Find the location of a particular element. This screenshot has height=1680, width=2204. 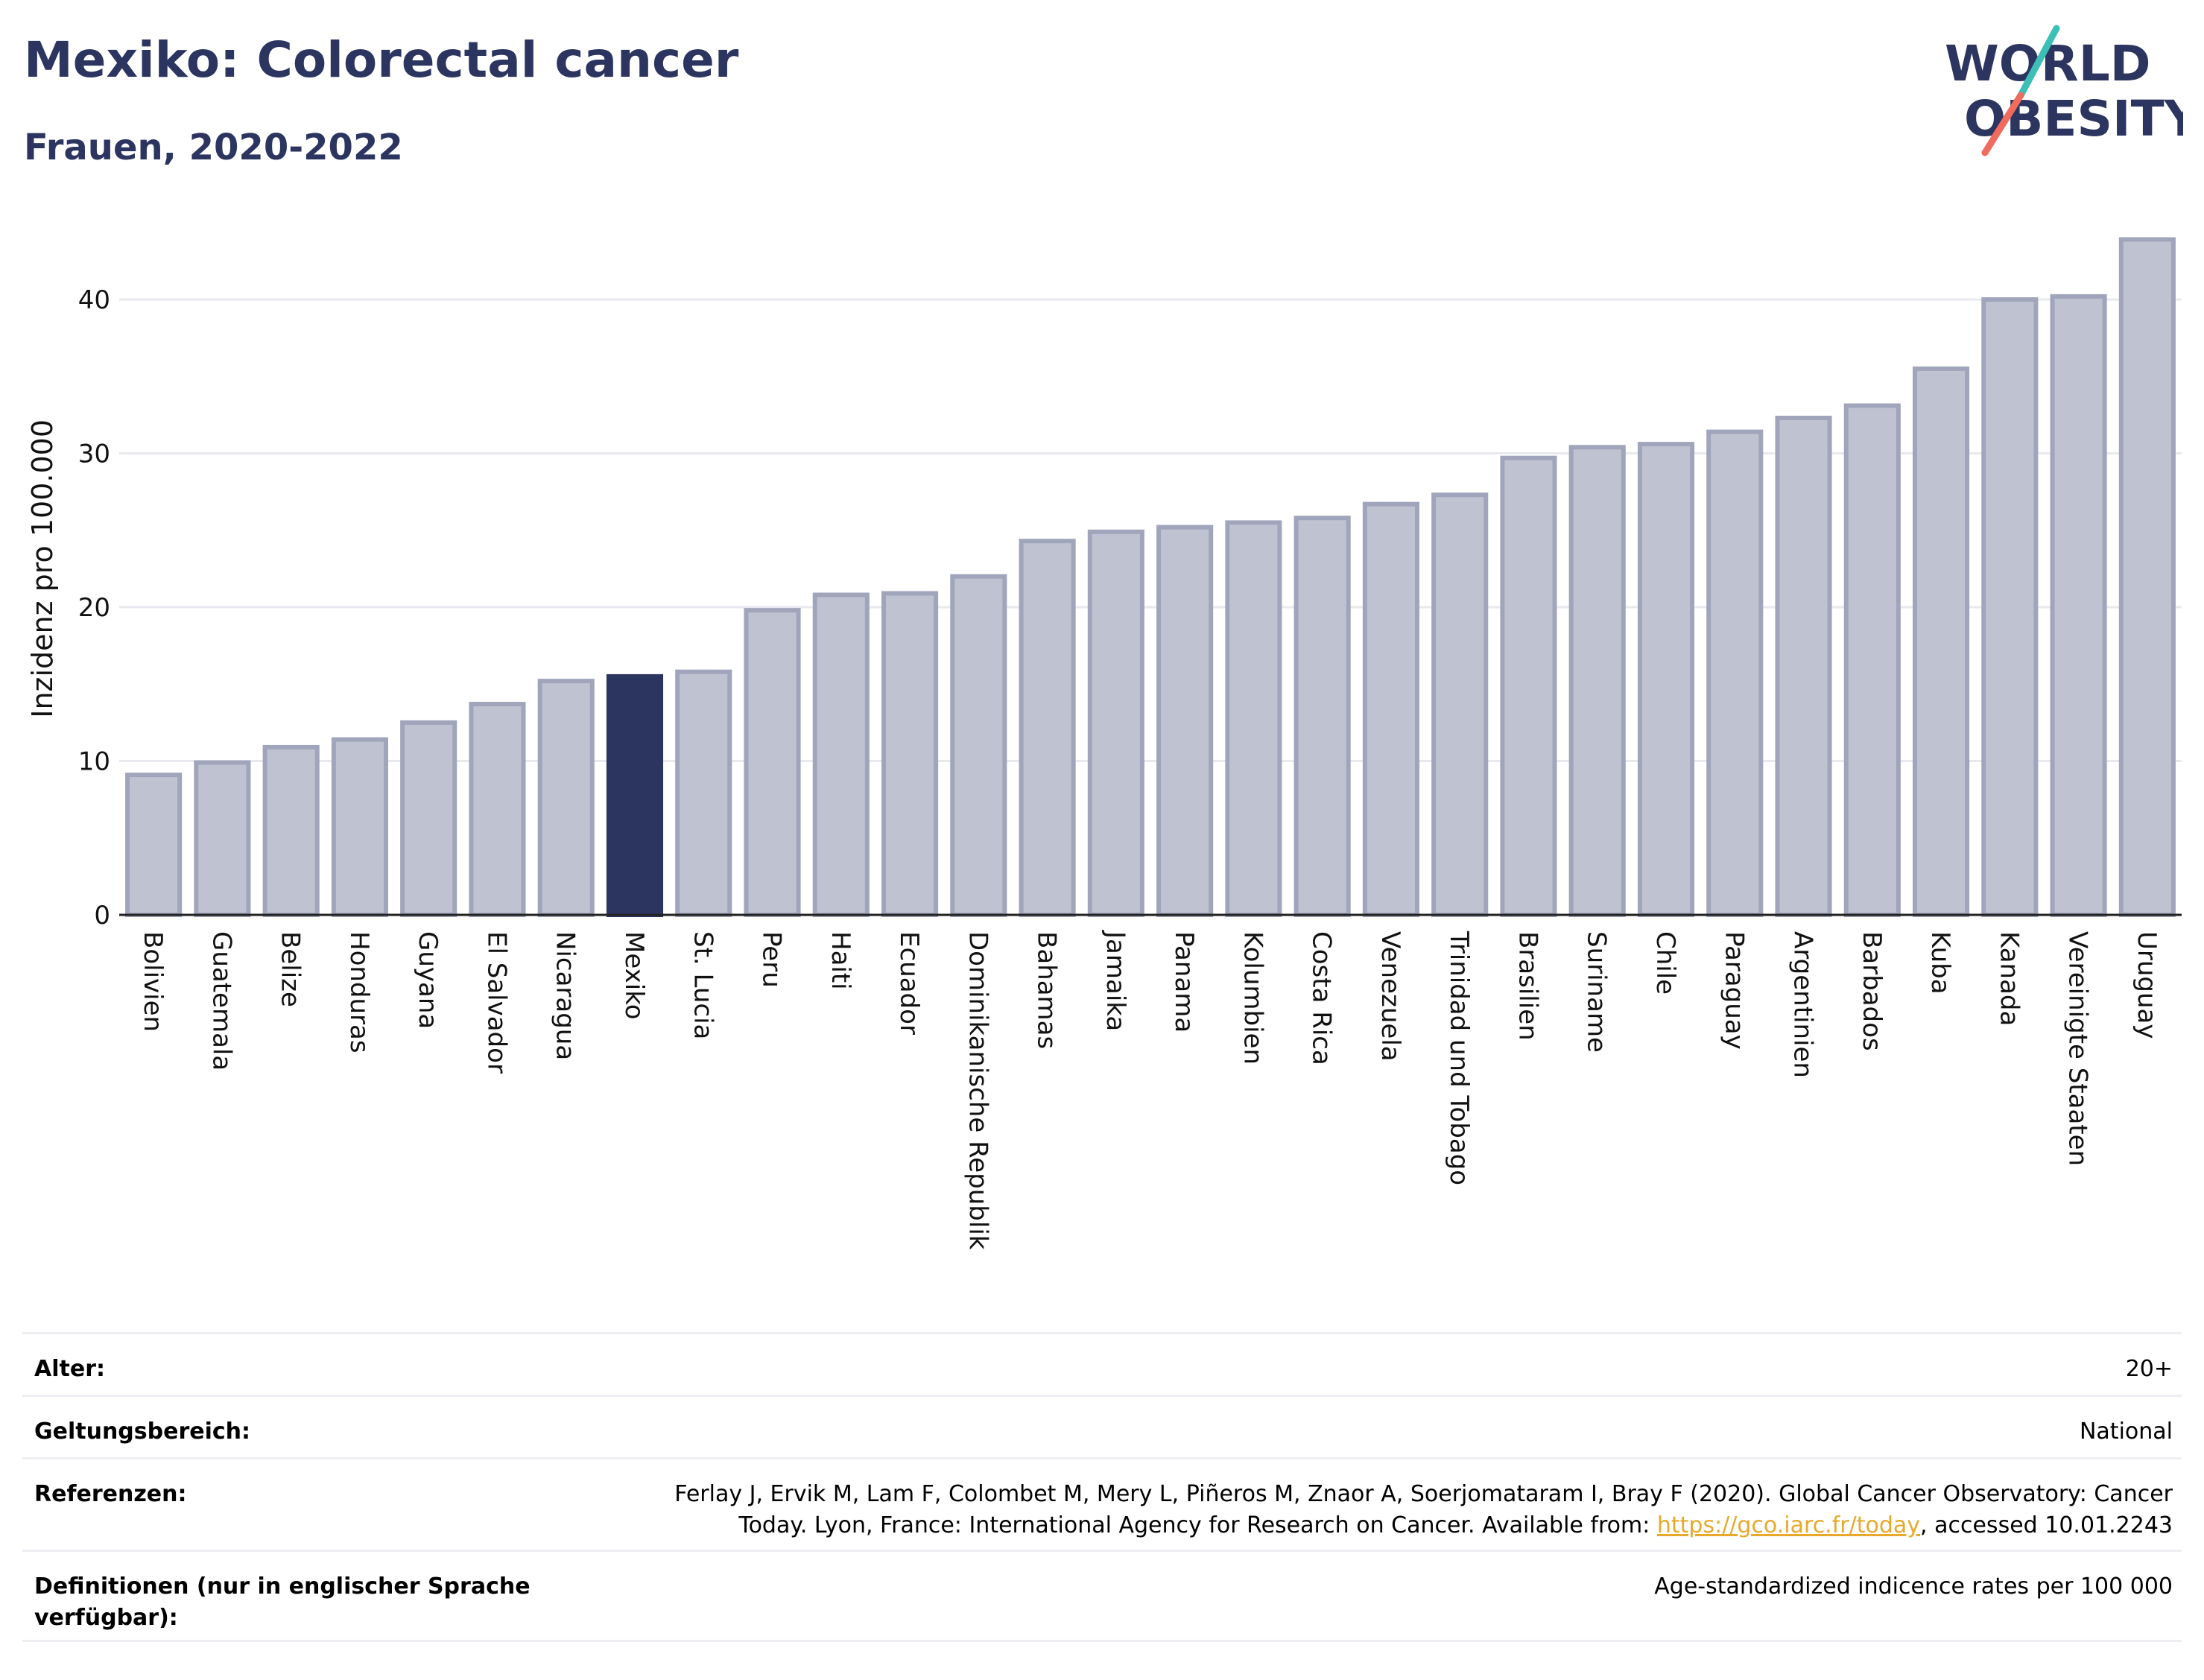

bar-ecuador is located at coordinates (910, 754).